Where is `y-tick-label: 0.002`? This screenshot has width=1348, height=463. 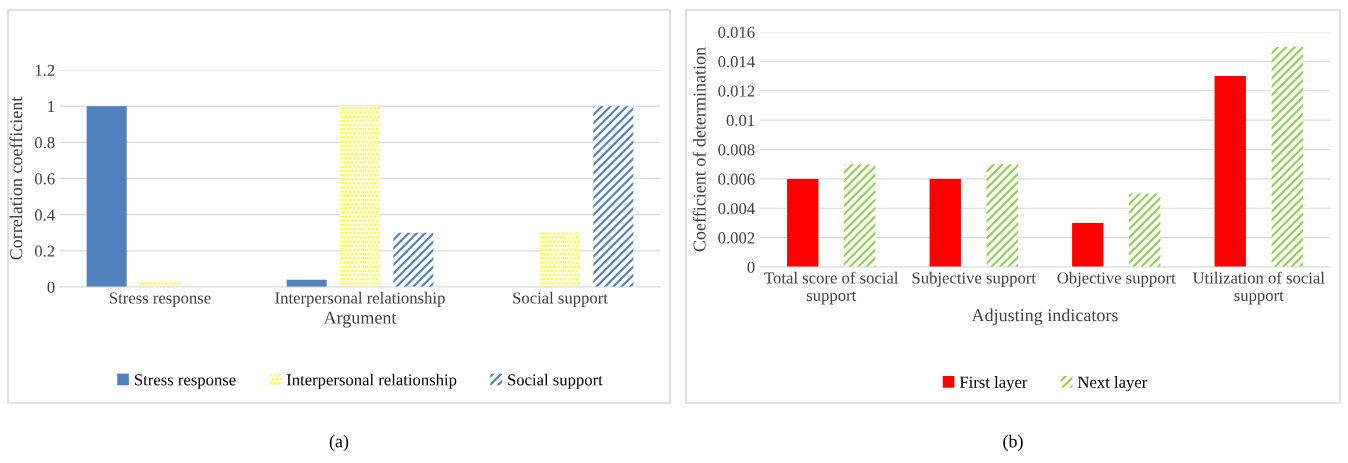 y-tick-label: 0.002 is located at coordinates (736, 238).